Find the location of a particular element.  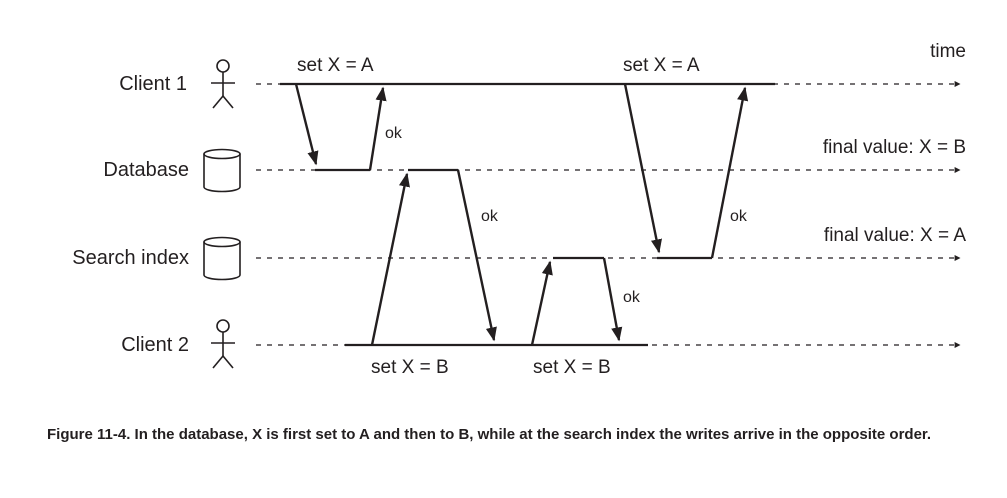

final-value-database: final value: X = B is located at coordinates (894, 147).